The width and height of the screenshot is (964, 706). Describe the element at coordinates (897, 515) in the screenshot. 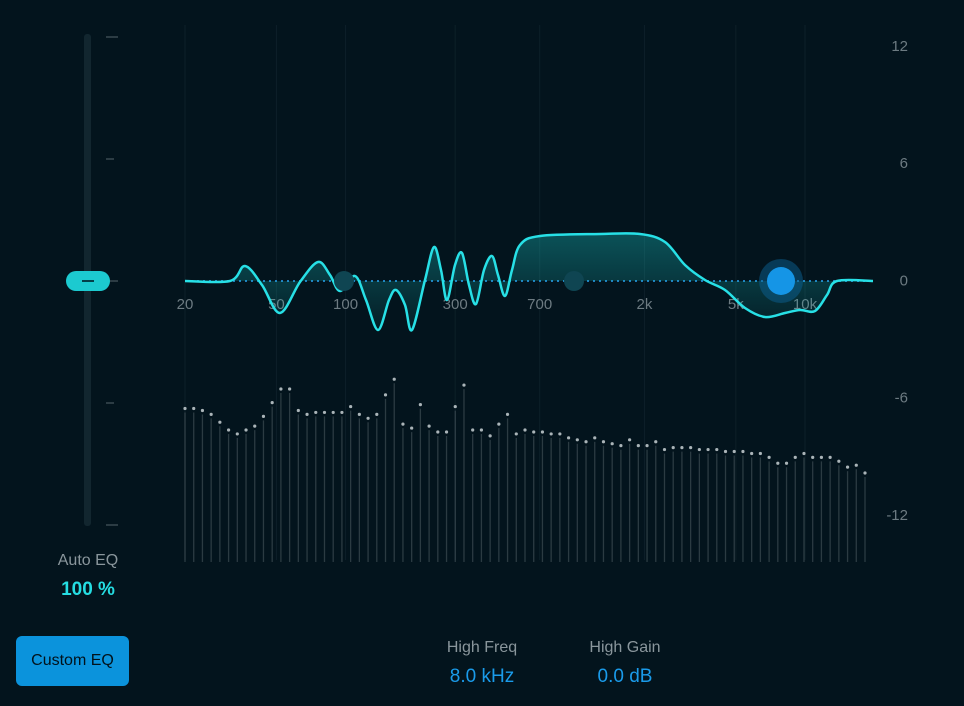

I see `db-label: -12` at that location.